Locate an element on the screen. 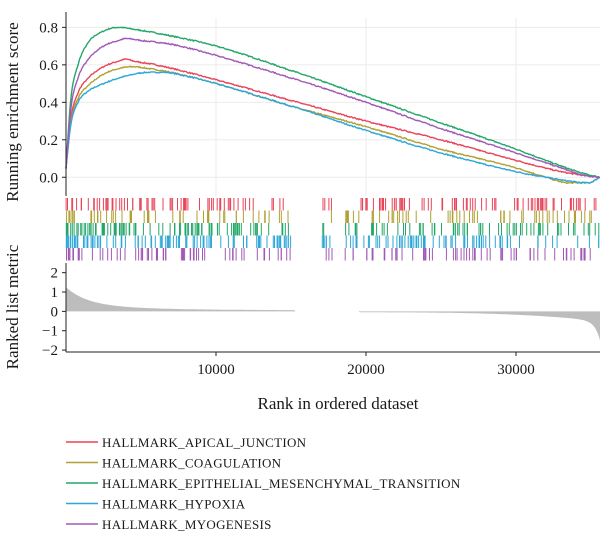 The height and width of the screenshot is (533, 600). gene-hit-panel is located at coordinates (332, 229).